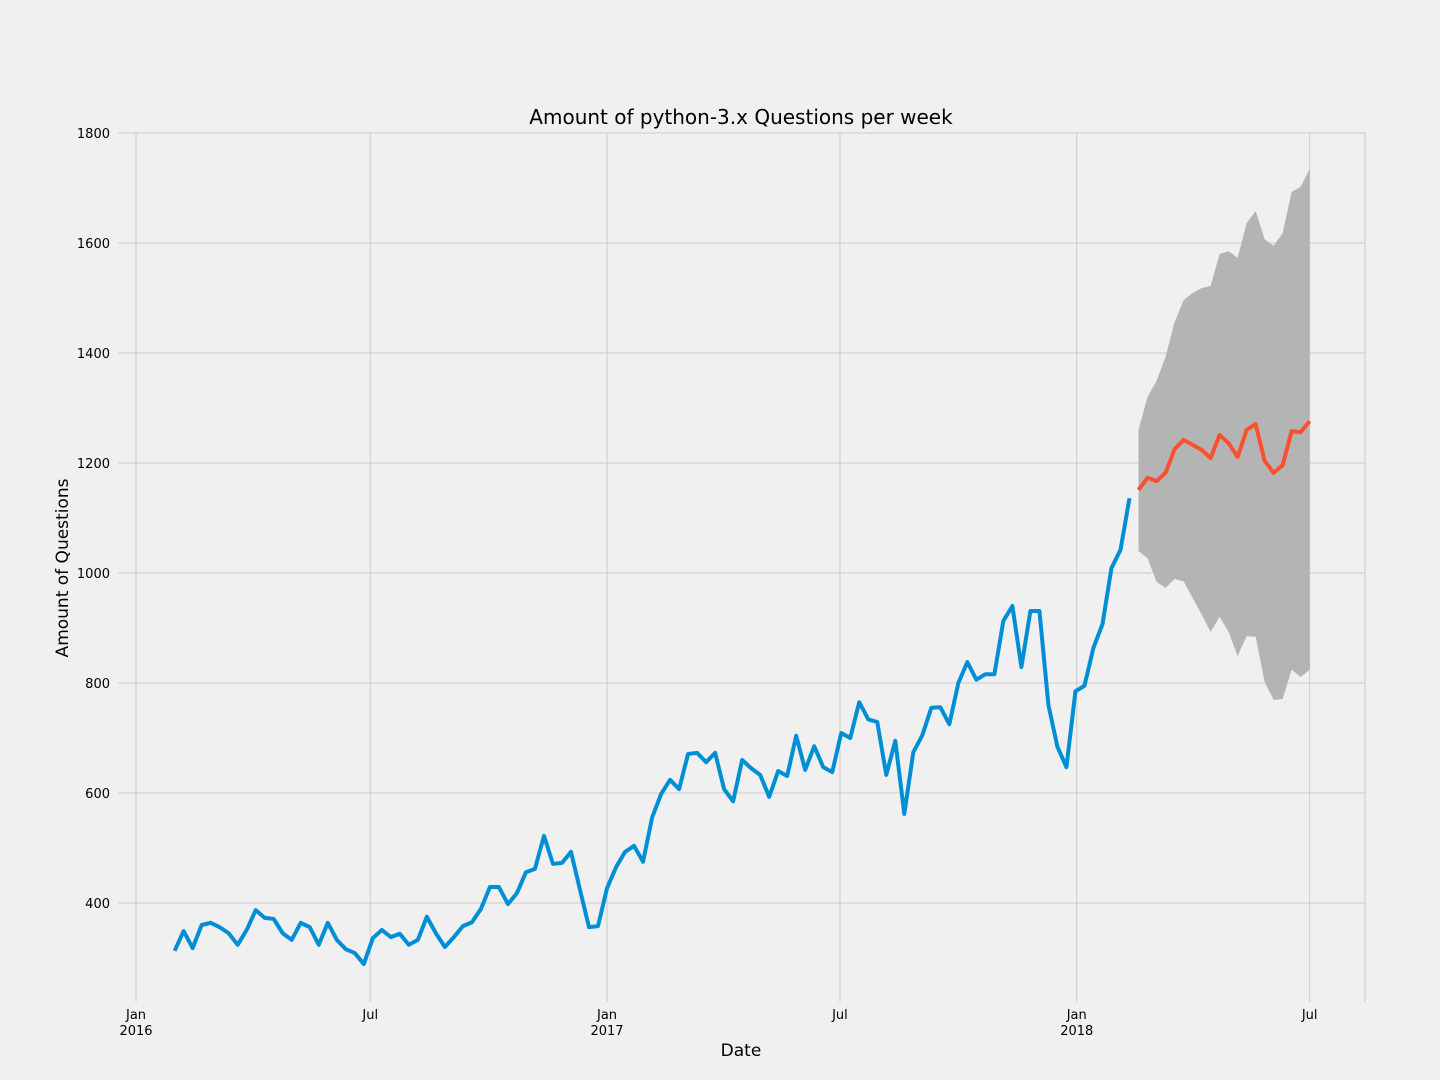  What do you see at coordinates (135, 1031) in the screenshot?
I see `x-tick-label: 2016` at bounding box center [135, 1031].